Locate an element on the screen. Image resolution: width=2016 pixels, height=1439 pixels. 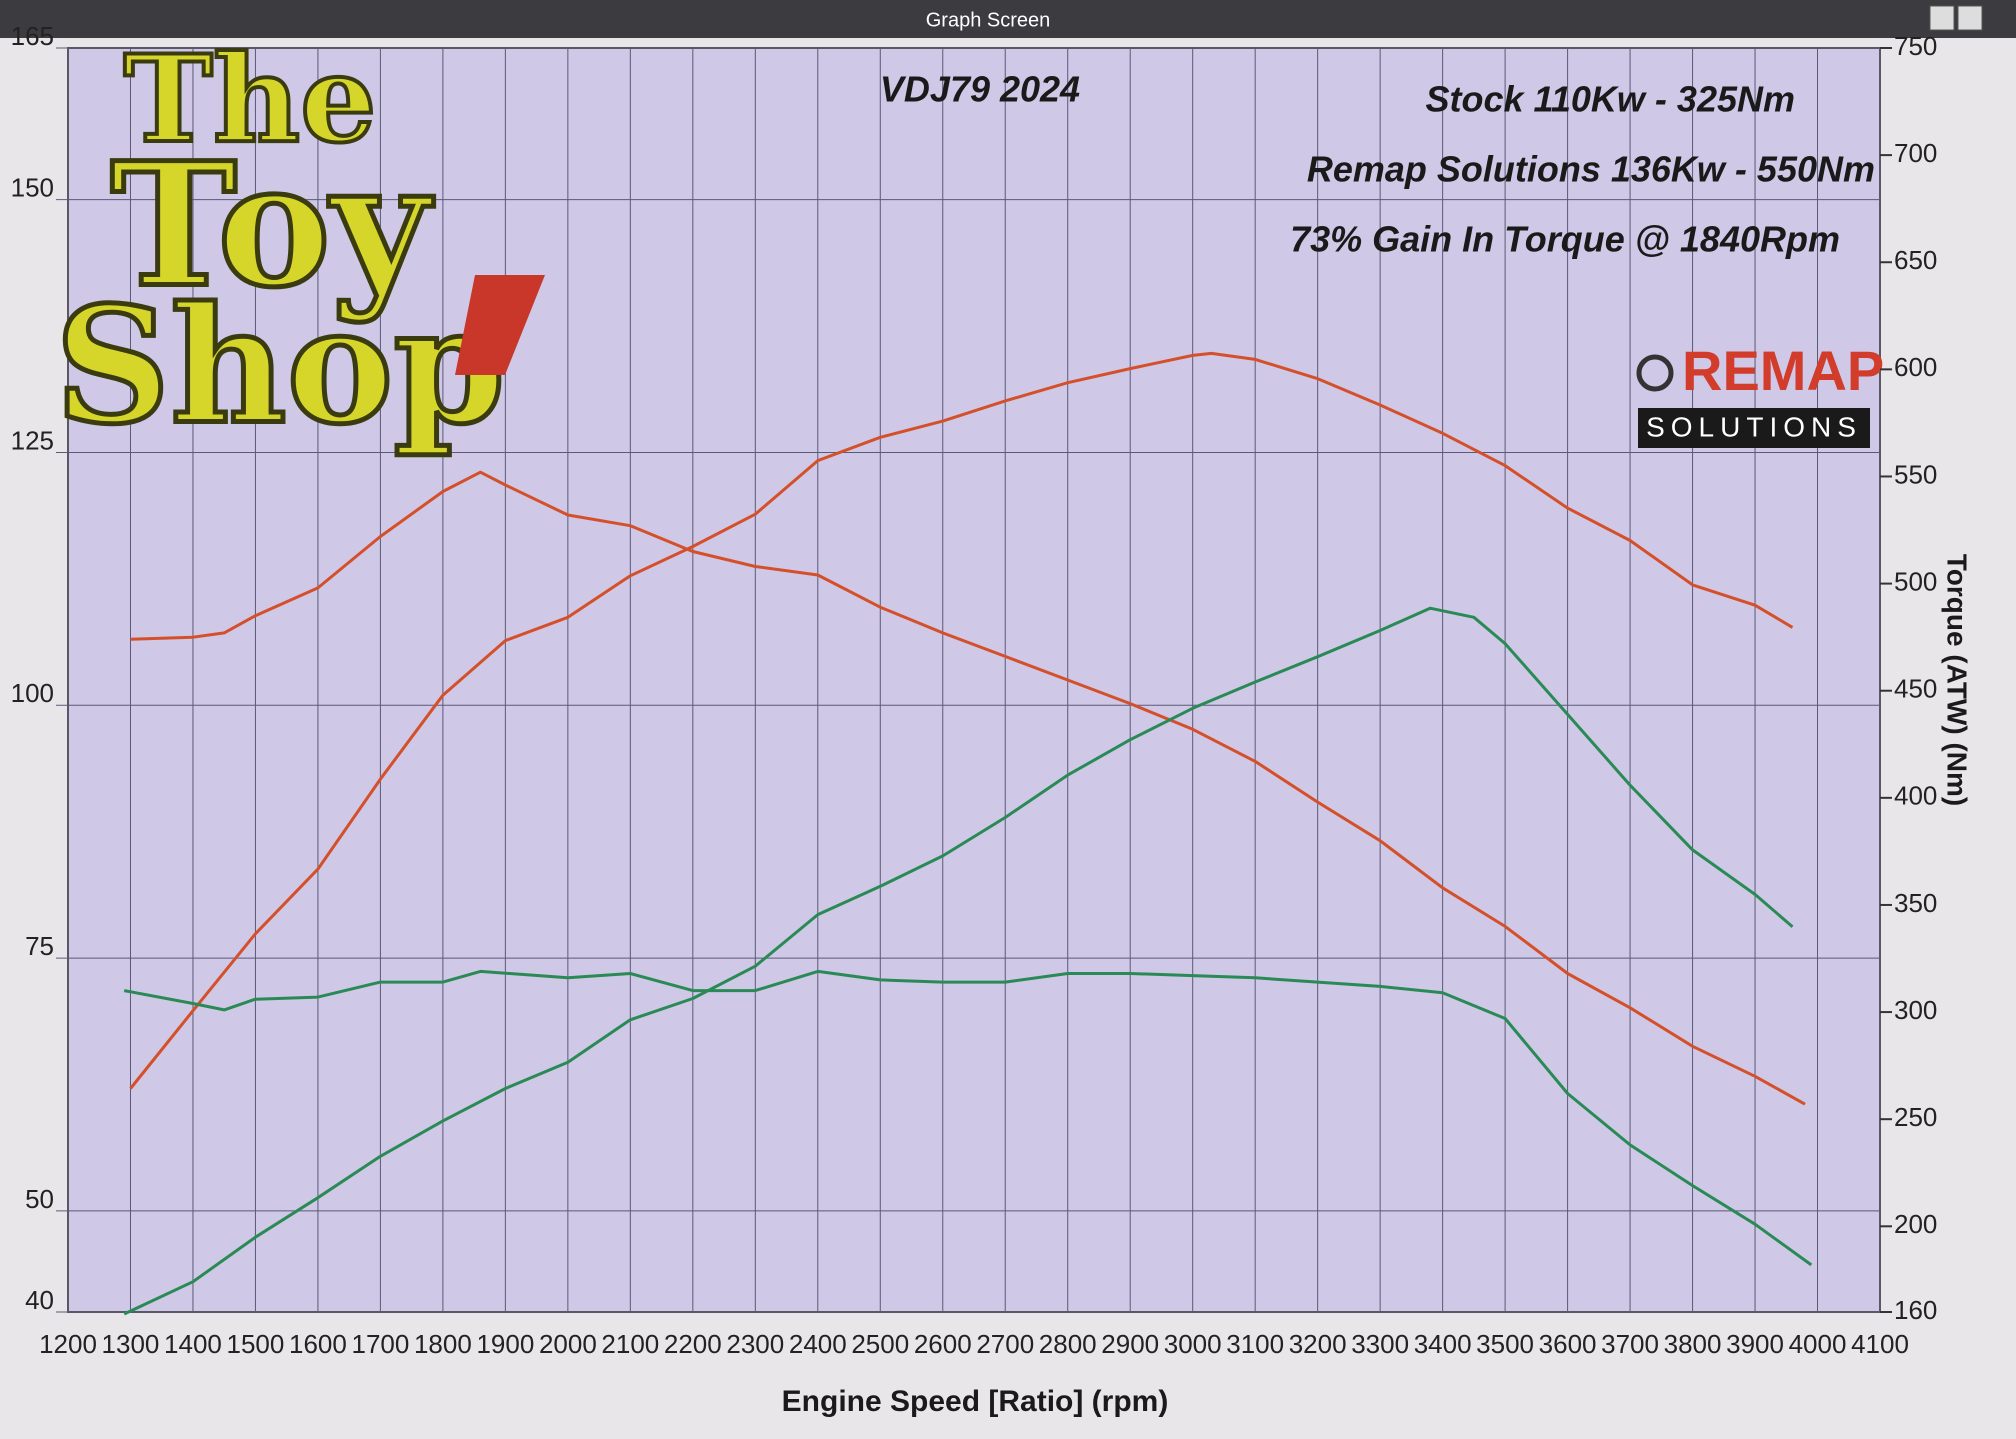
brand-icon is located at coordinates (1655, 373).